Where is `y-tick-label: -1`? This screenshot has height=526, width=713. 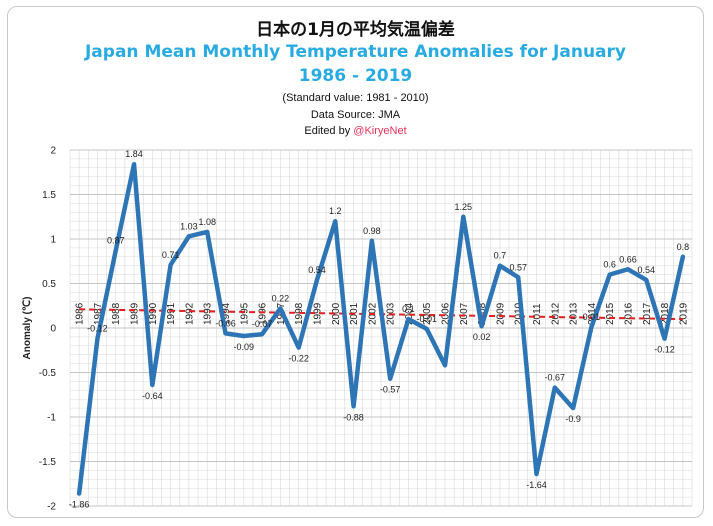 y-tick-label: -1 is located at coordinates (51, 418).